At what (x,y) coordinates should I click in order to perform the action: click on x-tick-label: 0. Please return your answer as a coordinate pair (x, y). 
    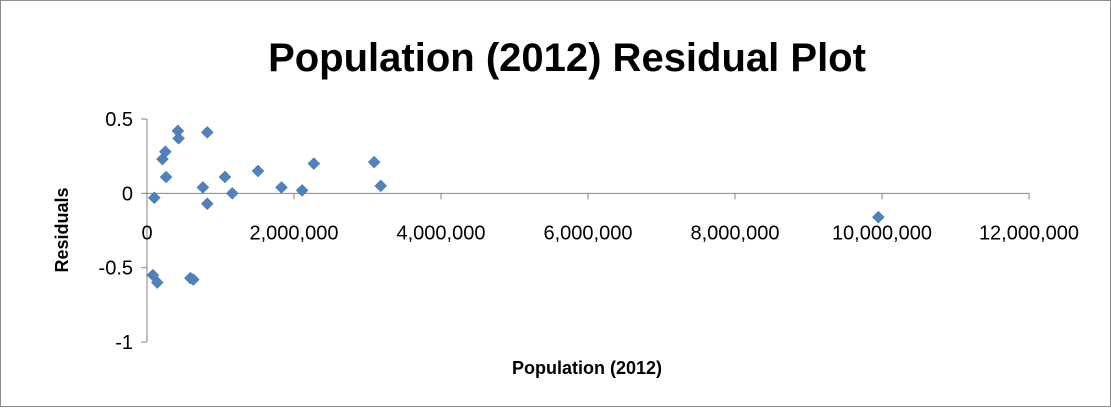
    Looking at the image, I should click on (146, 233).